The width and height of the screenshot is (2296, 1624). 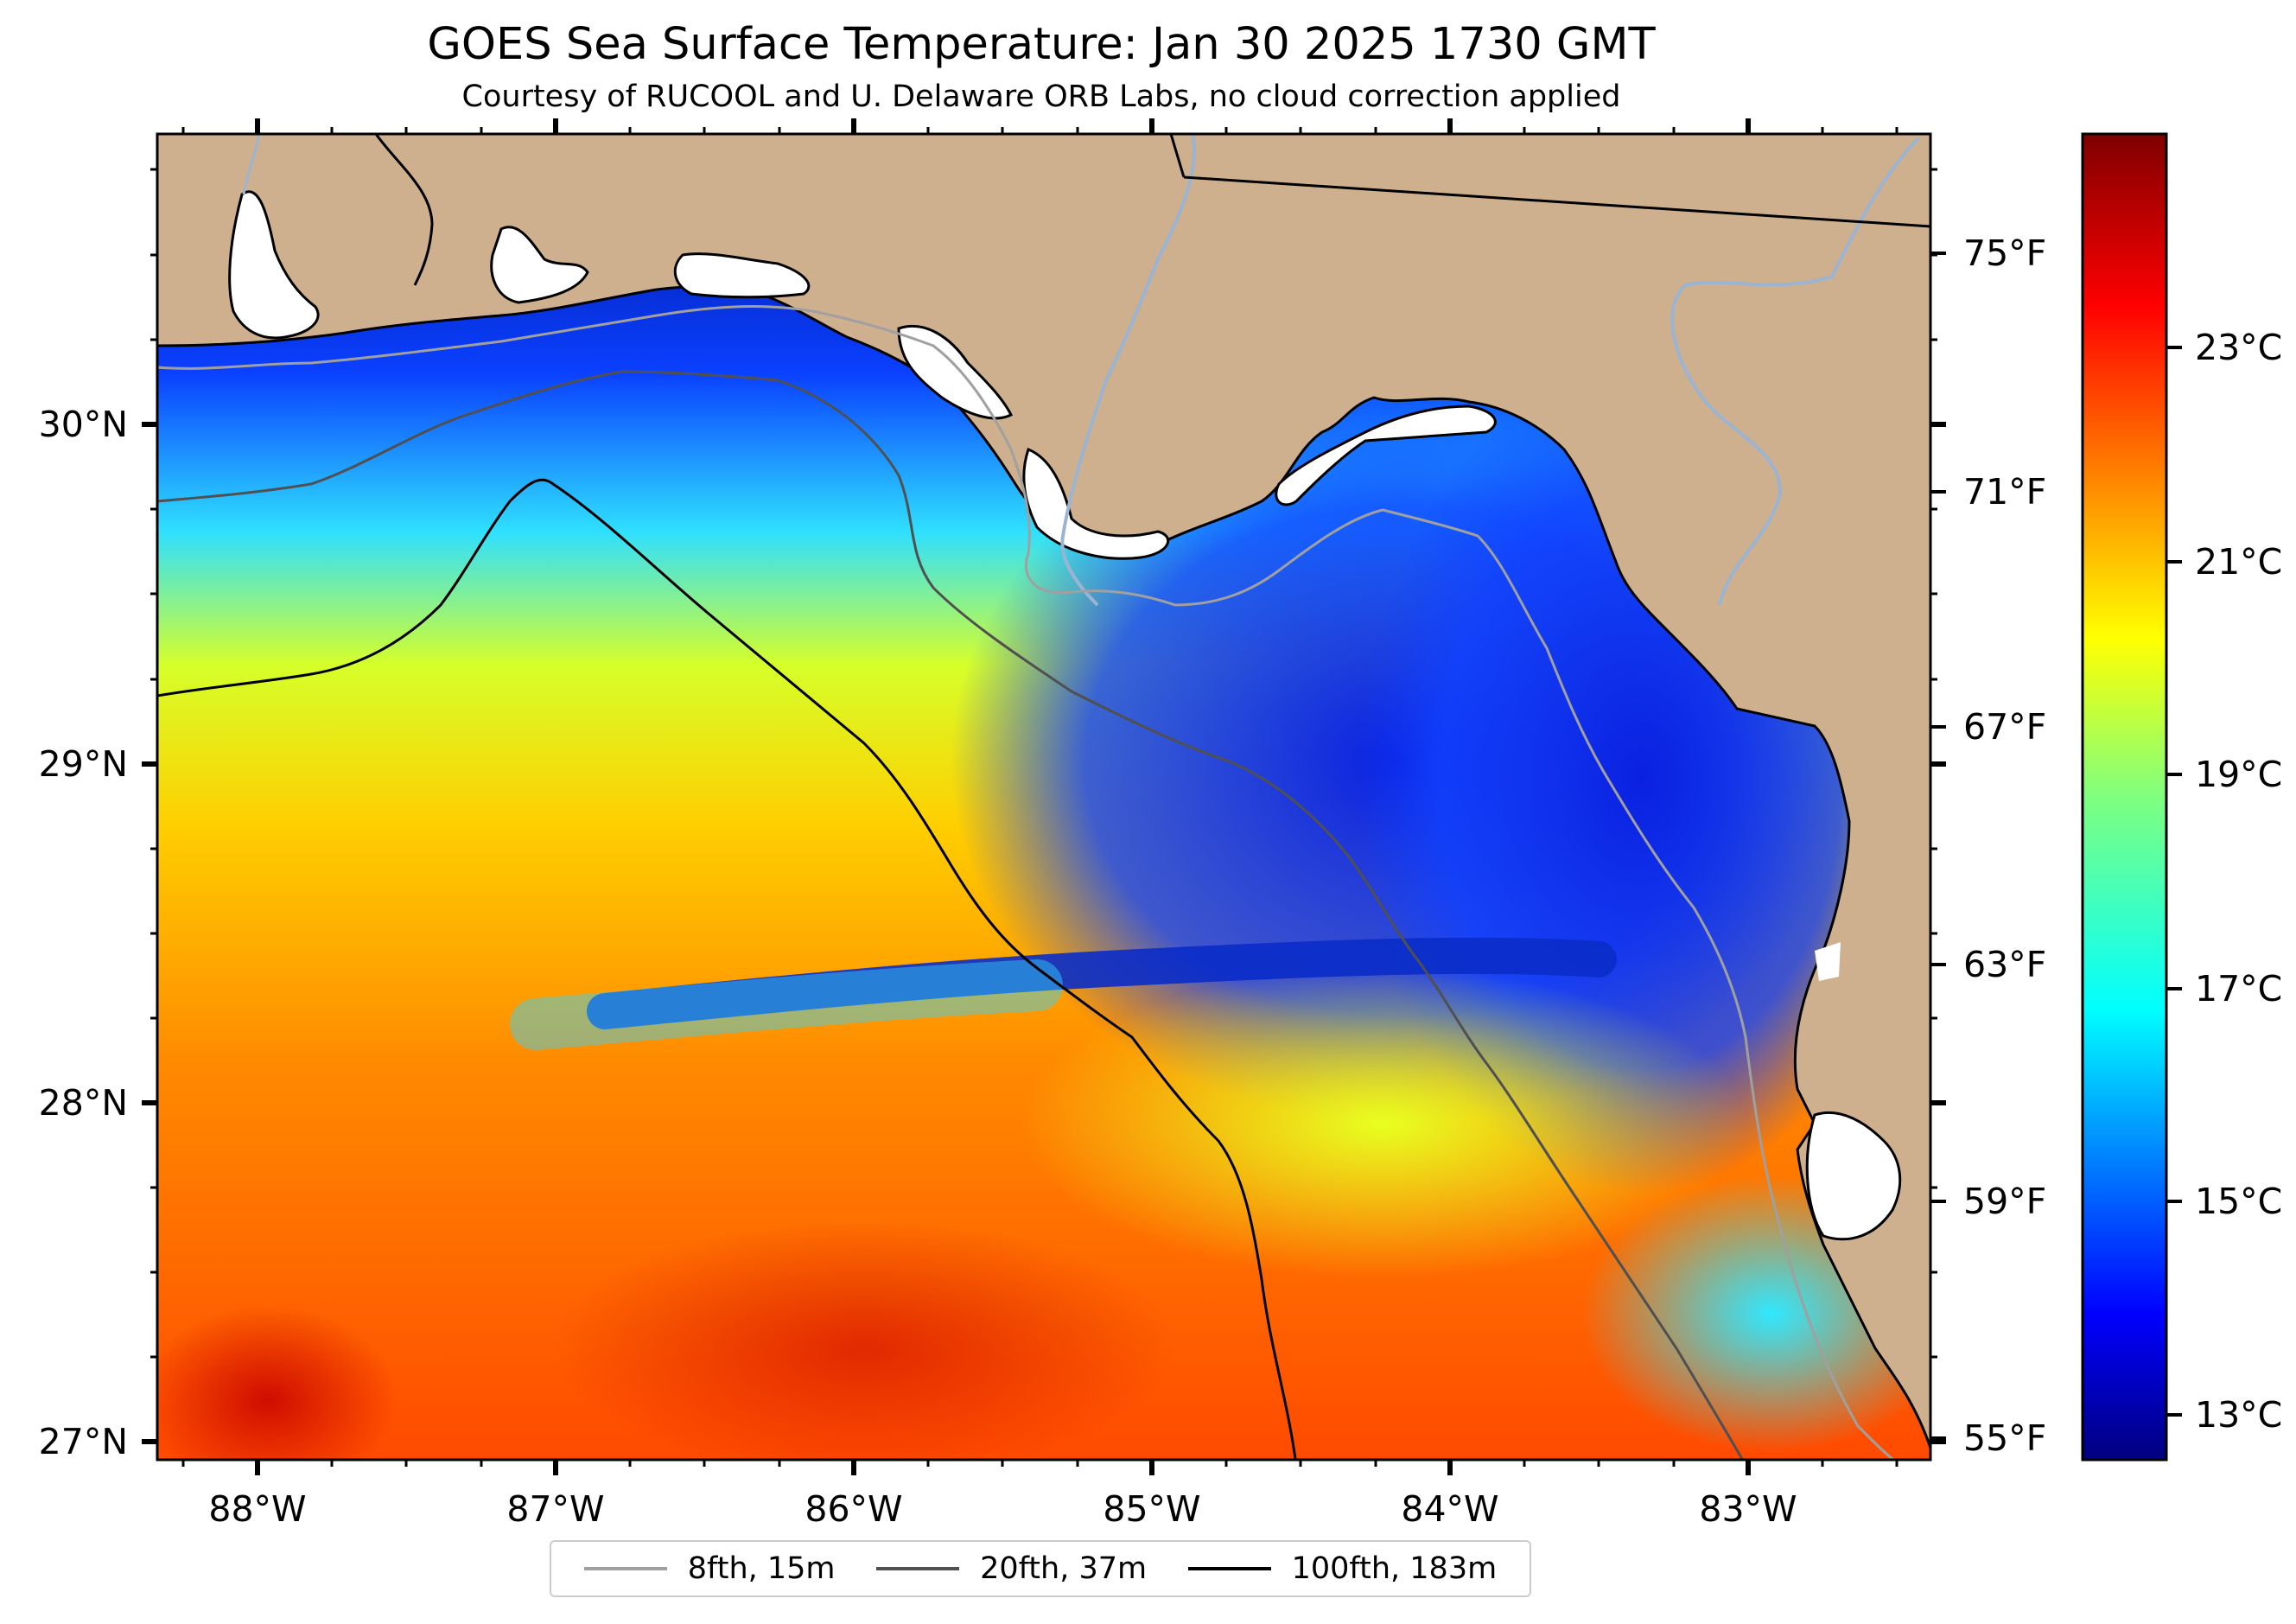 I want to click on state-border-al-ga, so click(x=1556, y=201).